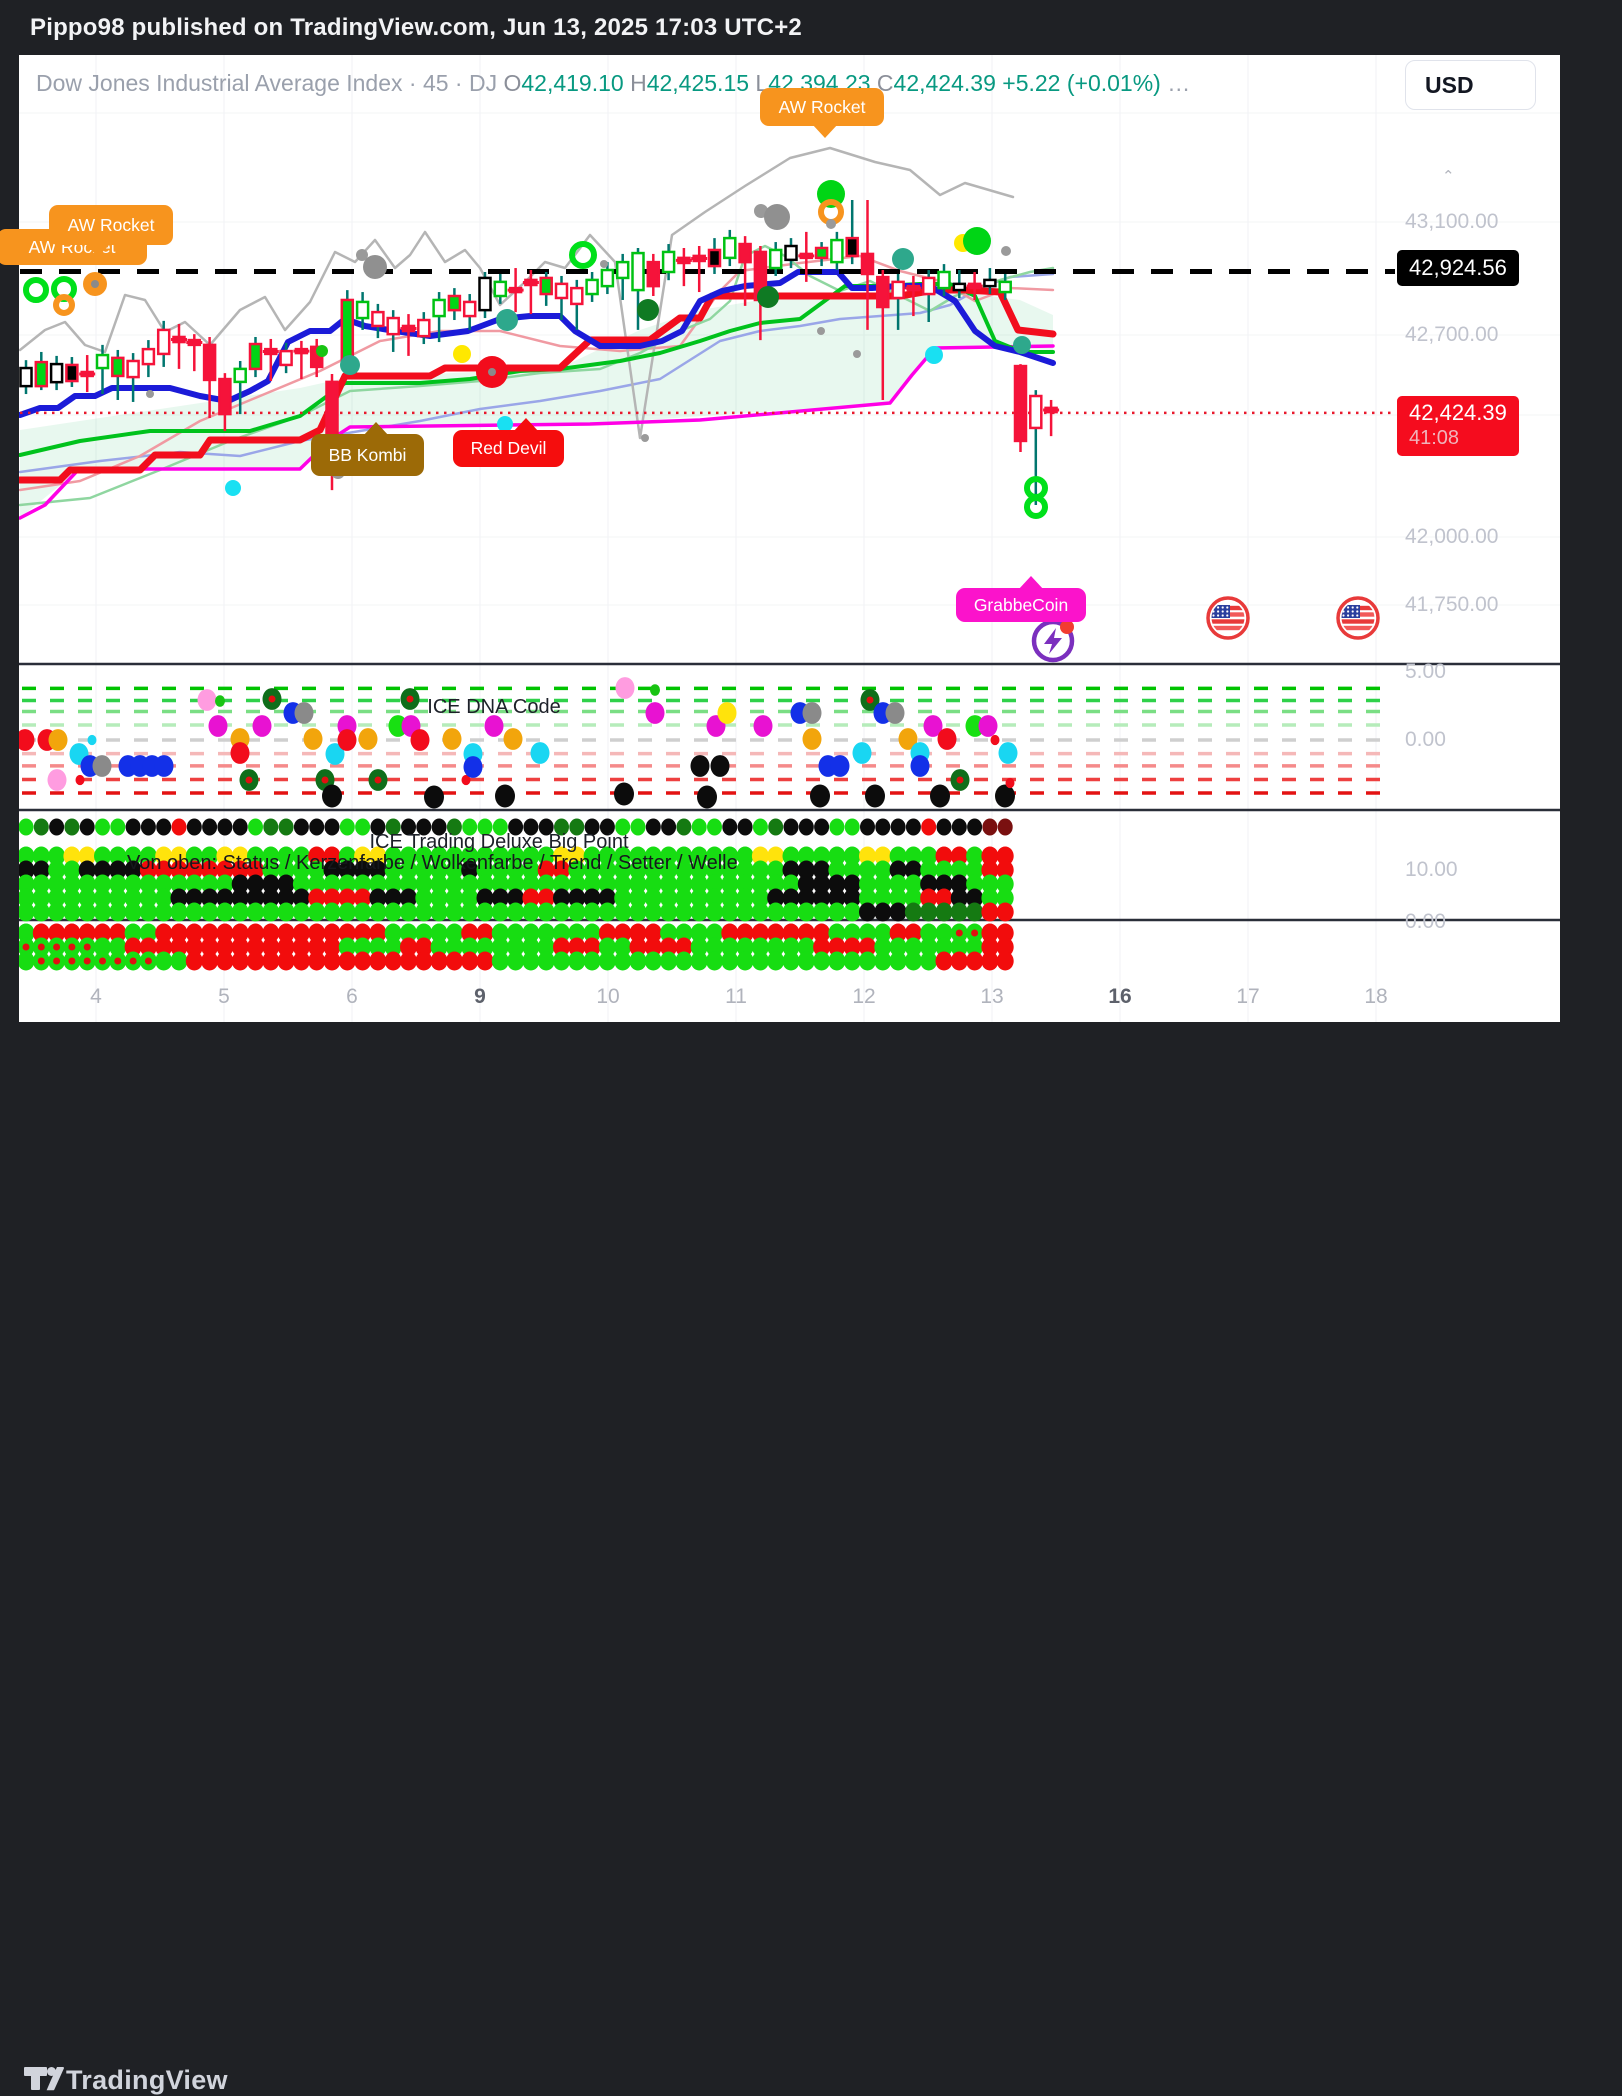  Describe the element at coordinates (1470, 85) in the screenshot. I see `currency-button: USD` at that location.